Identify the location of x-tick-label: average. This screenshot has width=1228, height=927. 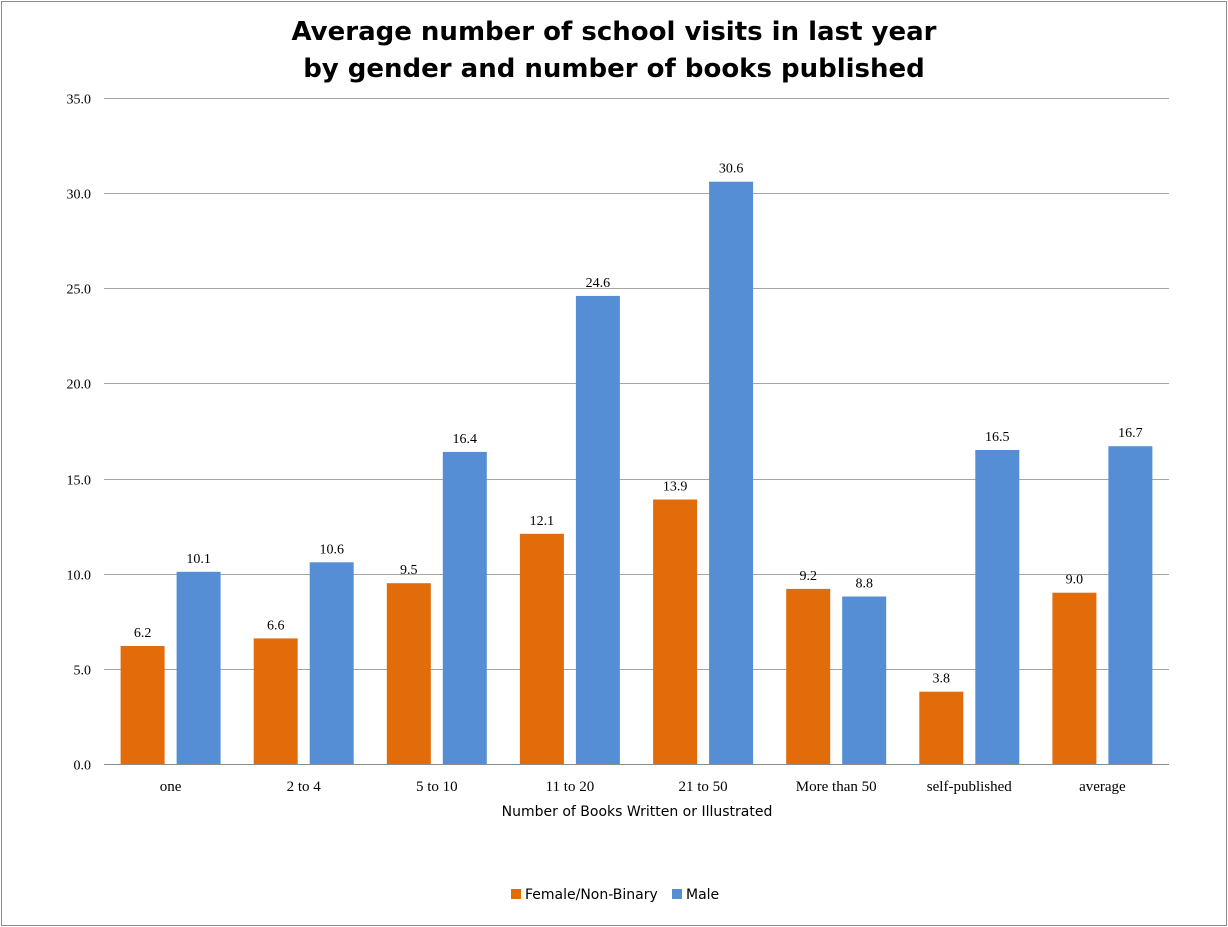
(1102, 787).